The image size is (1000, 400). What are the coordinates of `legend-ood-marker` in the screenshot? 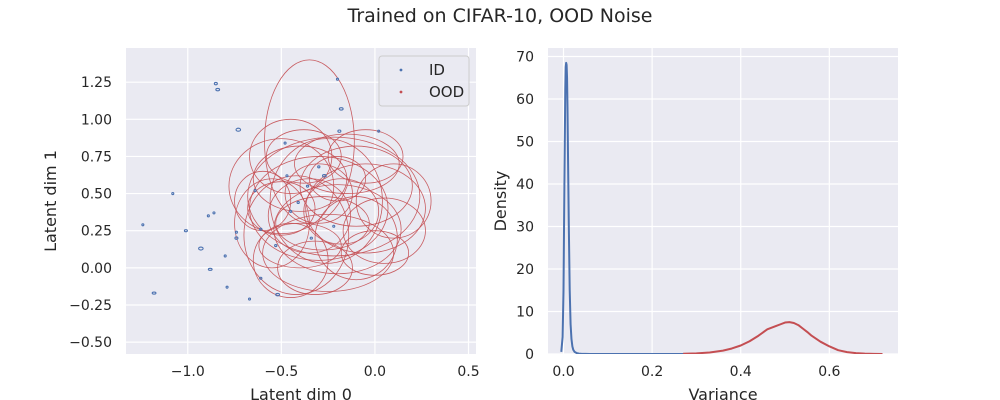 It's located at (401, 92).